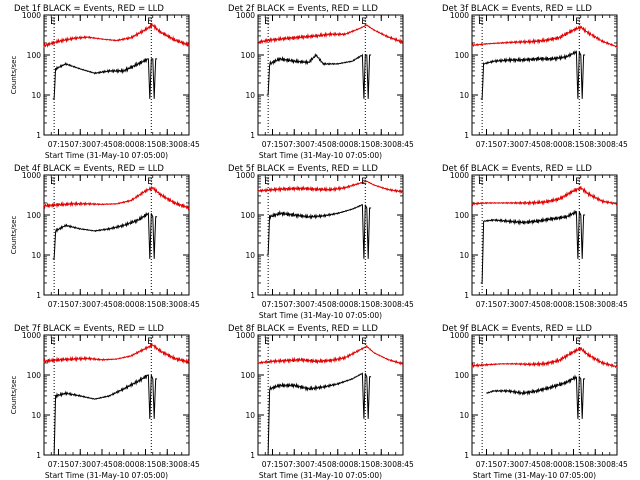 The height and width of the screenshot is (480, 640). Describe the element at coordinates (517, 169) in the screenshot. I see `chart-title: Det 6f BLACK = Events, RED = LLD` at that location.